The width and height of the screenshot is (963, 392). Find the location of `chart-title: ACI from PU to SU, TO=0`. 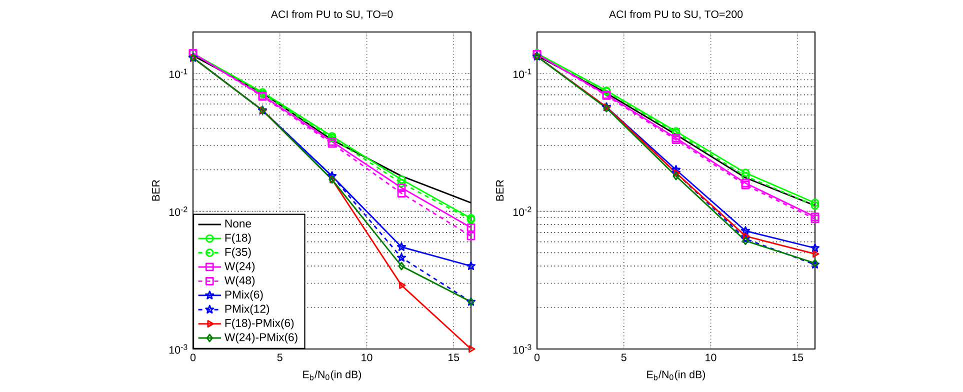

chart-title: ACI from PU to SU, TO=0 is located at coordinates (331, 15).